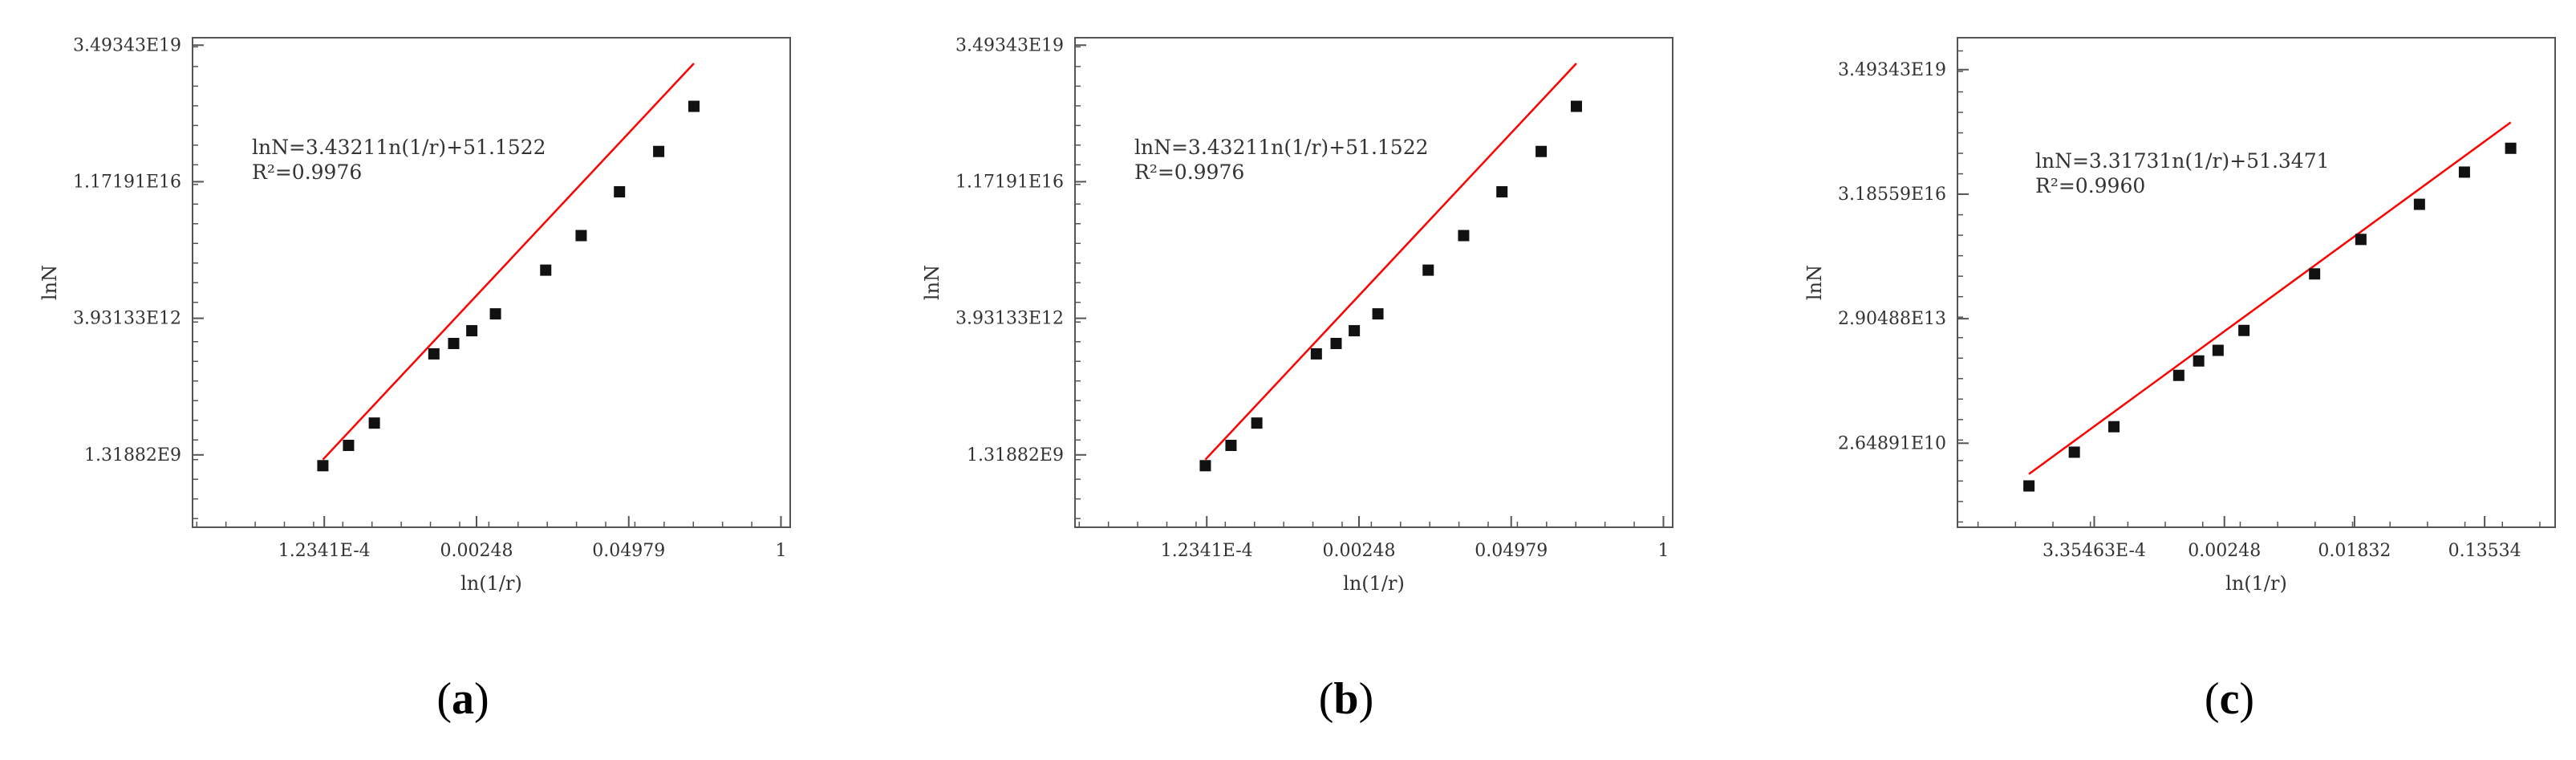 This screenshot has height=760, width=2576. What do you see at coordinates (2484, 551) in the screenshot?
I see `x-tick-label: 0.13534` at bounding box center [2484, 551].